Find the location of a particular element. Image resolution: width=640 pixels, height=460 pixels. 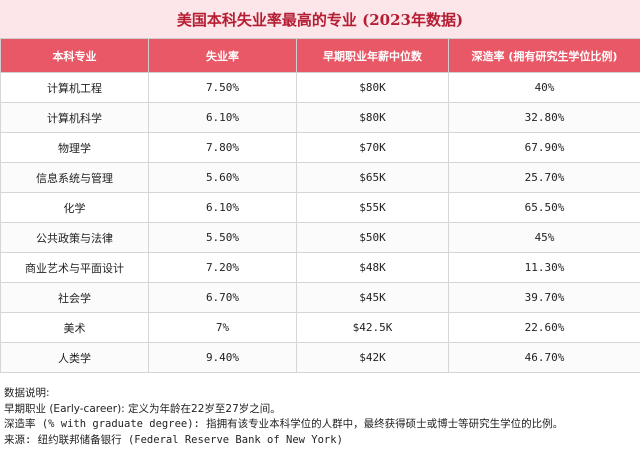

note-early-career: 早期职业 (Early-career): 定义为年龄在22岁至27岁之间。 is located at coordinates (142, 408).